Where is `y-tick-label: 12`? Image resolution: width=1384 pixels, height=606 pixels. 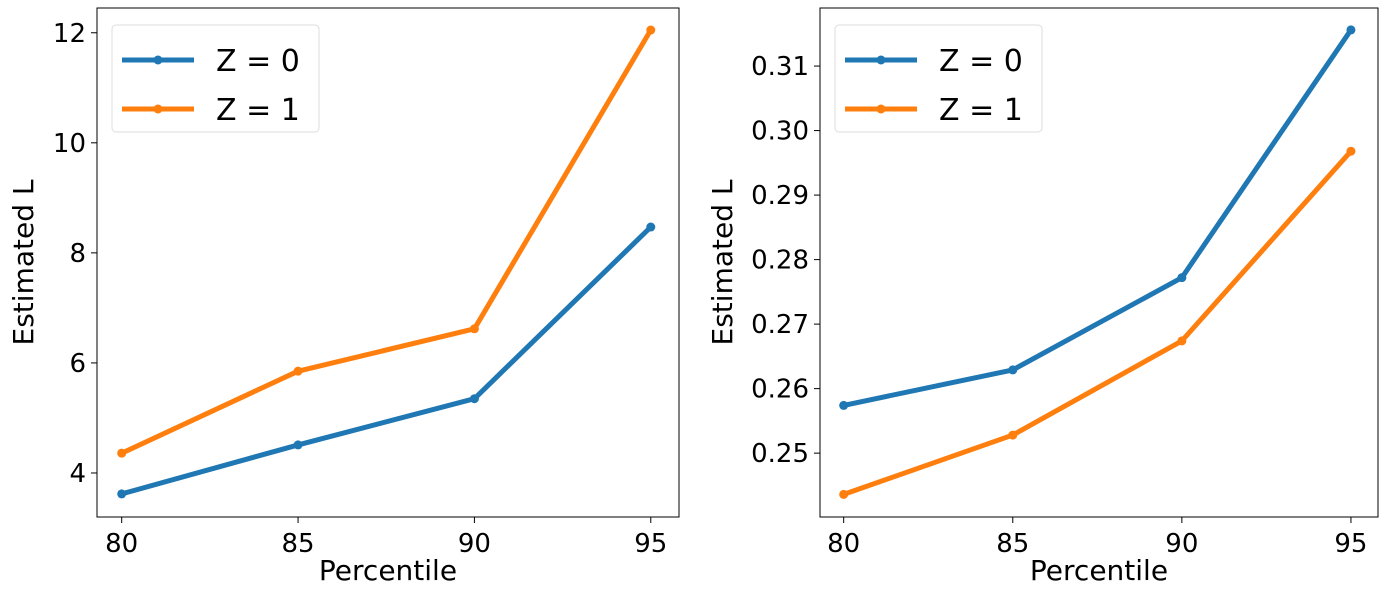
y-tick-label: 12 is located at coordinates (69, 34).